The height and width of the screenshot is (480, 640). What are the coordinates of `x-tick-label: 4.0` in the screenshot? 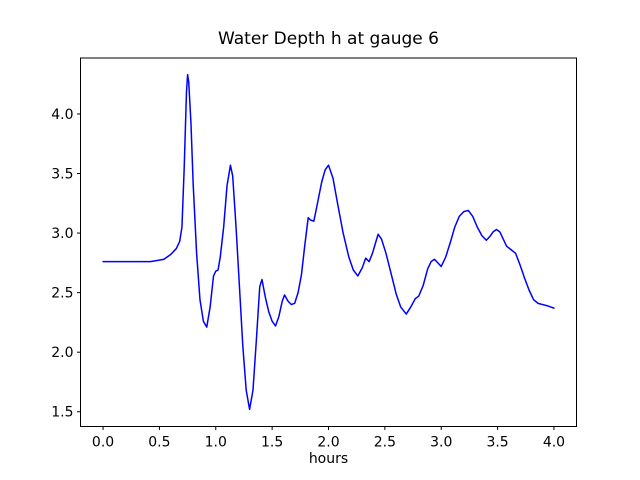 It's located at (554, 443).